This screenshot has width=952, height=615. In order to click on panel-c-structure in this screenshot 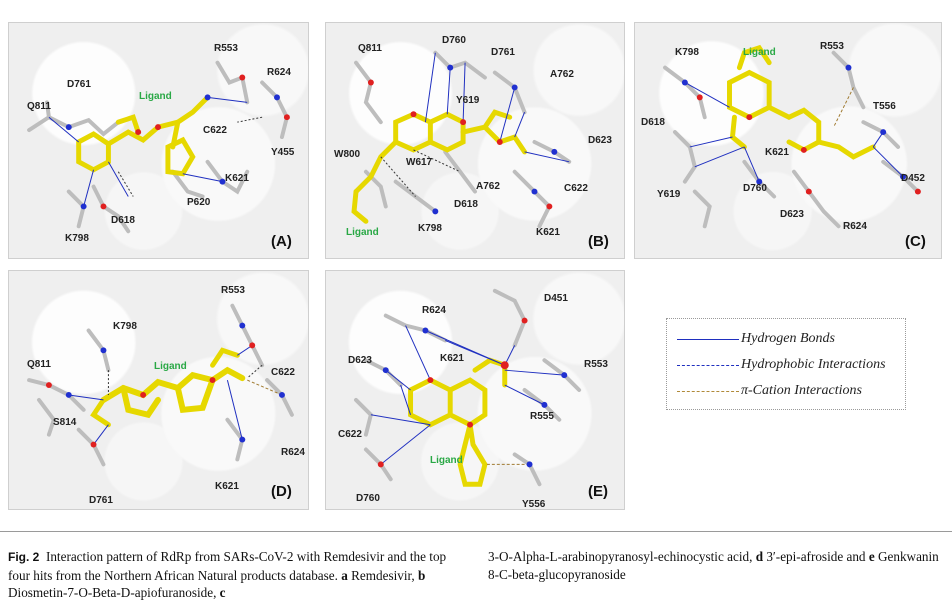, I will do `click(792, 136)`.